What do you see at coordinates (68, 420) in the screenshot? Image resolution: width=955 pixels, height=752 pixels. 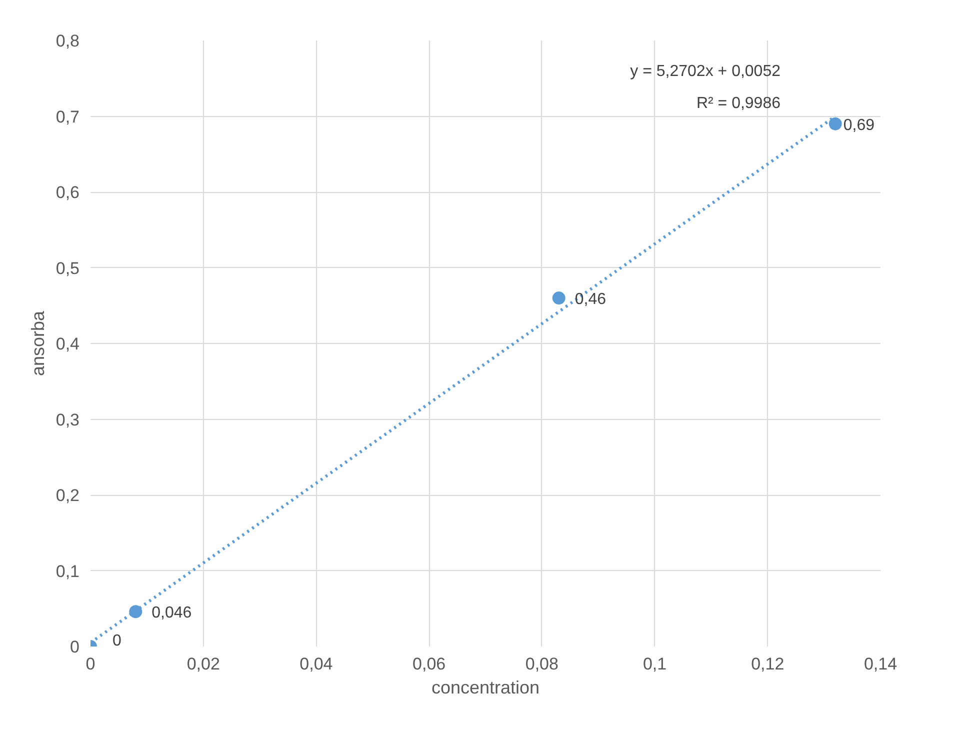 I see `y-tick-label: 0,3` at bounding box center [68, 420].